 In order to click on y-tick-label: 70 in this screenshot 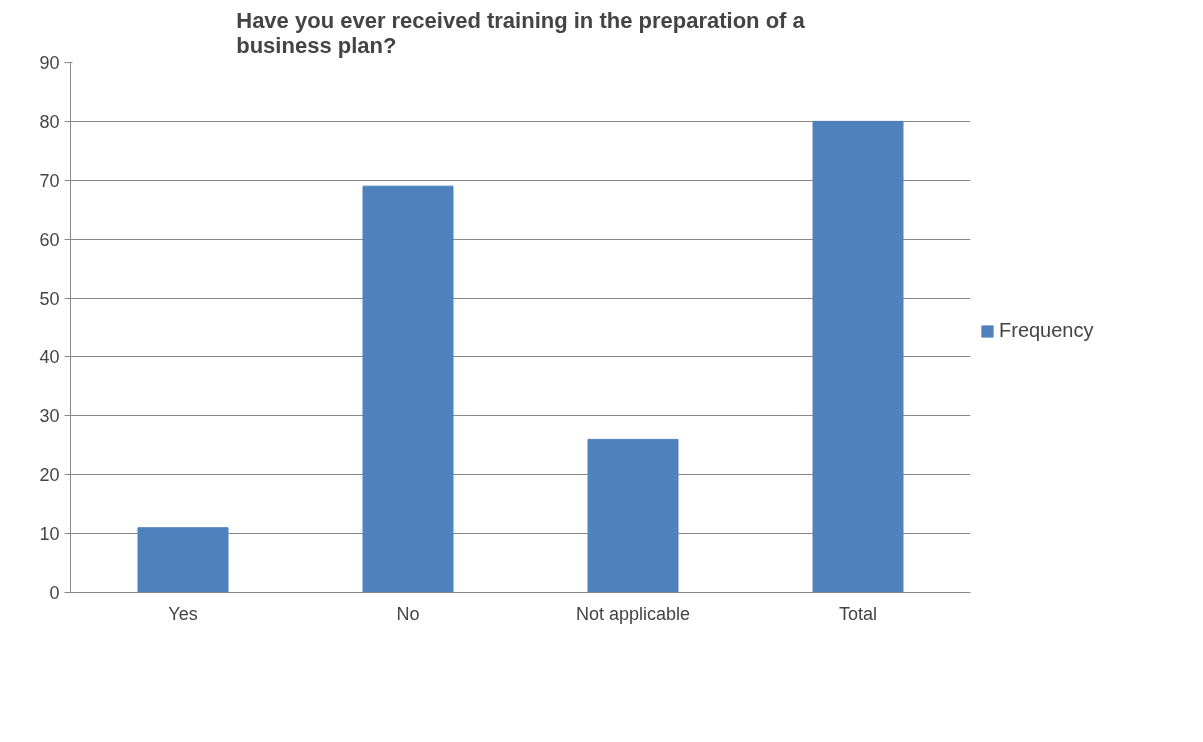, I will do `click(49, 180)`.